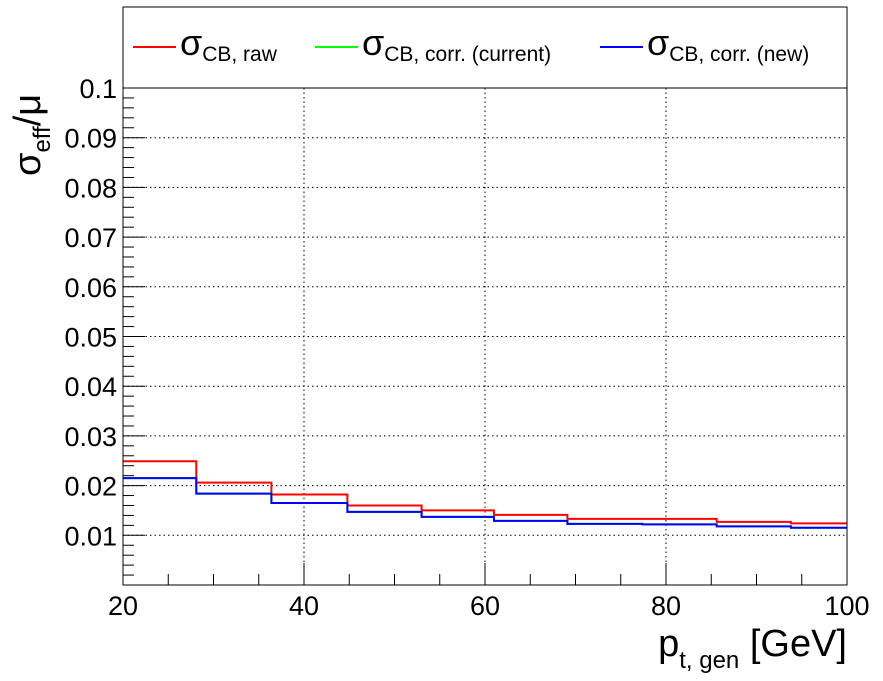  Describe the element at coordinates (90, 487) in the screenshot. I see `y-tick-label: 0.02` at that location.